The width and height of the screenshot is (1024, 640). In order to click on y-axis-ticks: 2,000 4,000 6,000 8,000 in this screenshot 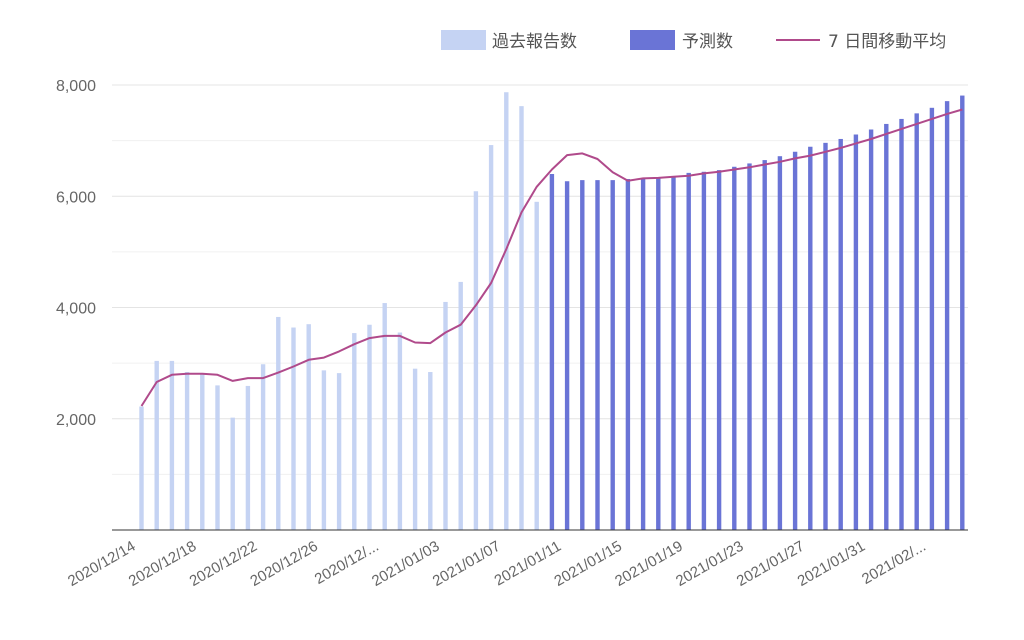, I will do `click(76, 253)`.